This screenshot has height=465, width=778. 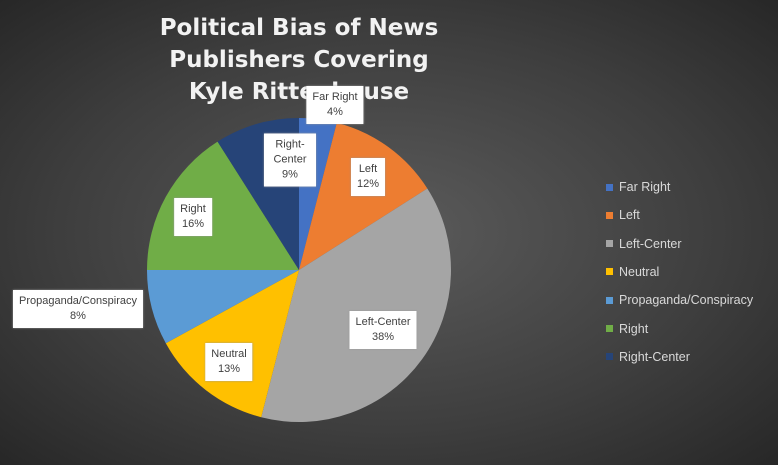 I want to click on data-label-category: Right, so click(x=193, y=209).